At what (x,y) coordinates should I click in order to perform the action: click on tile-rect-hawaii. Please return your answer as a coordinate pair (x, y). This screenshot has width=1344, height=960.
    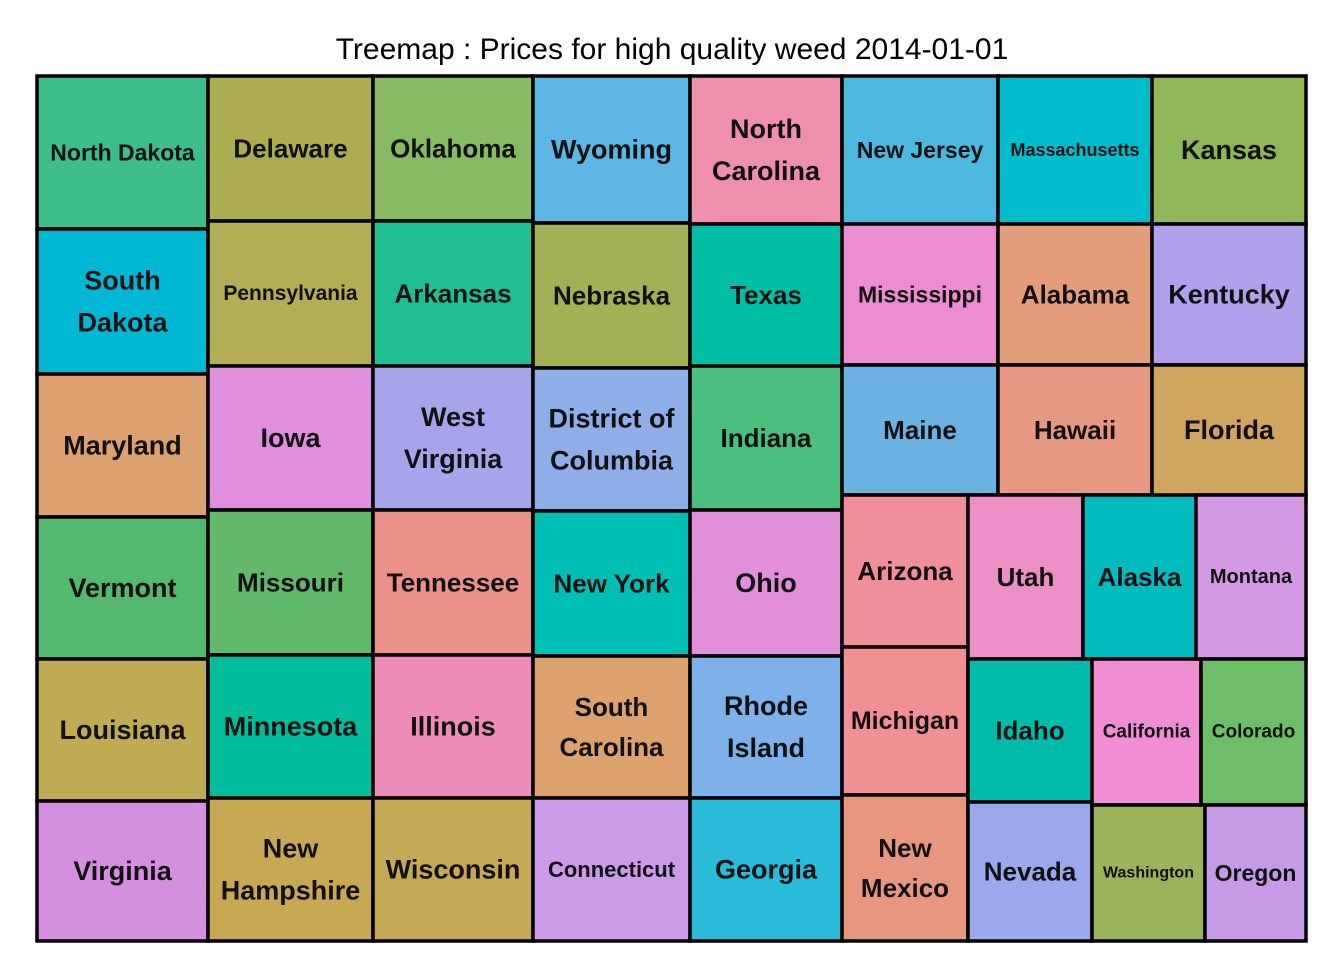
    Looking at the image, I should click on (1075, 430).